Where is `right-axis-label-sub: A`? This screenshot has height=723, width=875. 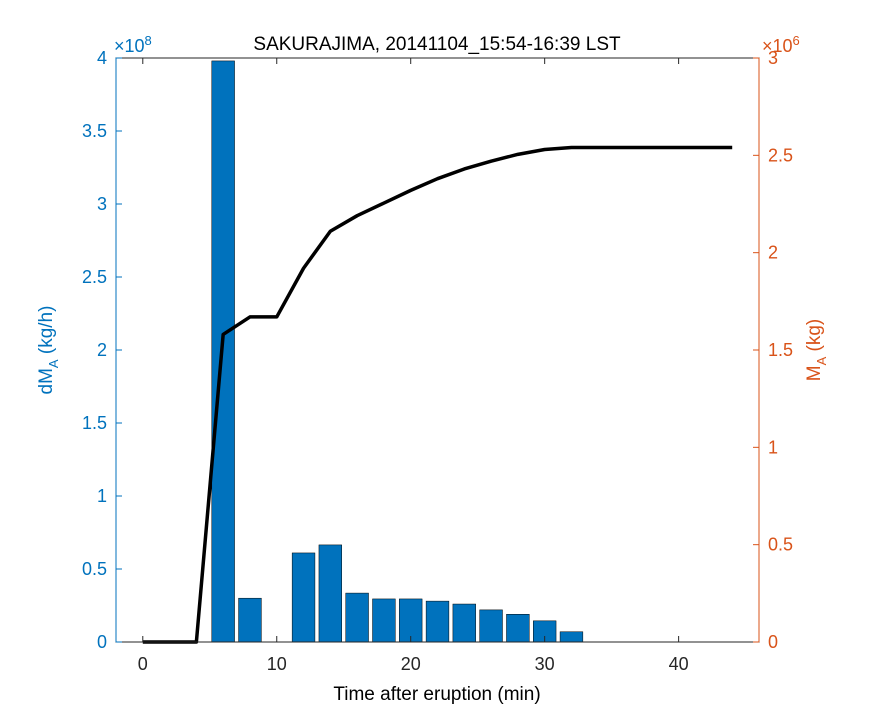 right-axis-label-sub: A is located at coordinates (821, 360).